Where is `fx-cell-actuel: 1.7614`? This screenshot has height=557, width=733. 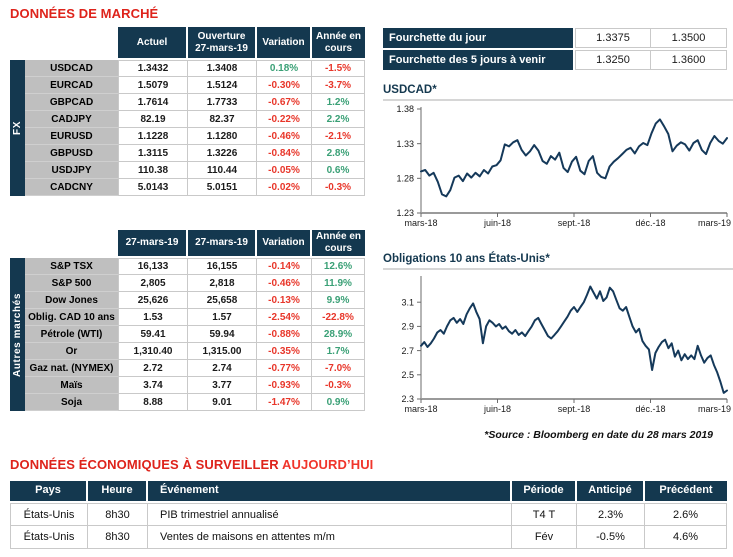 fx-cell-actuel: 1.7614 is located at coordinates (153, 102).